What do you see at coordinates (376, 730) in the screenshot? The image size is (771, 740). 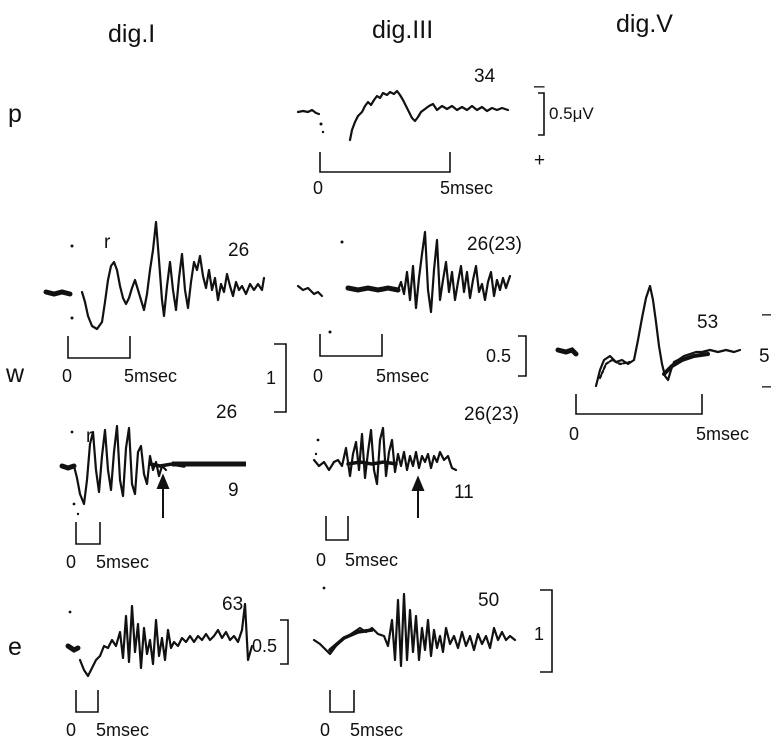 I see `e-dig3-time-scale-label: 5msec` at bounding box center [376, 730].